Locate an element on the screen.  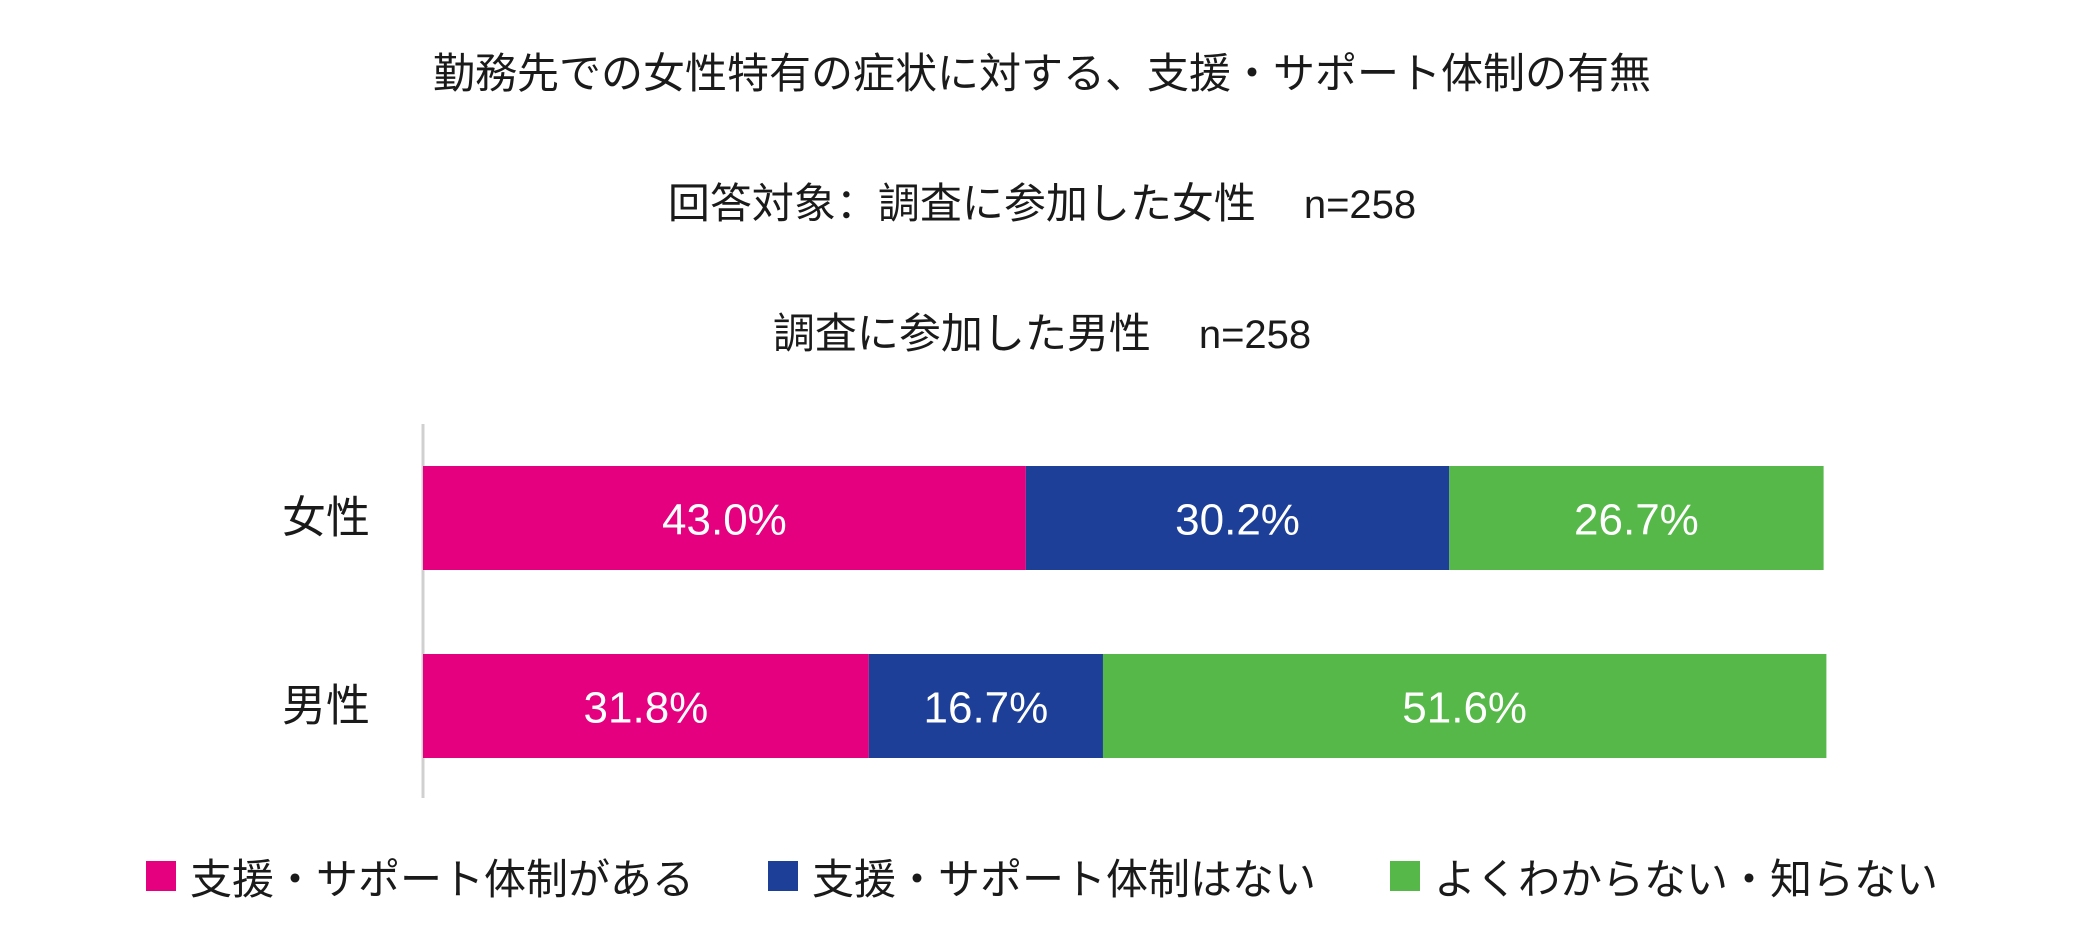
subtitle-men-n: n=258 is located at coordinates (1255, 335).